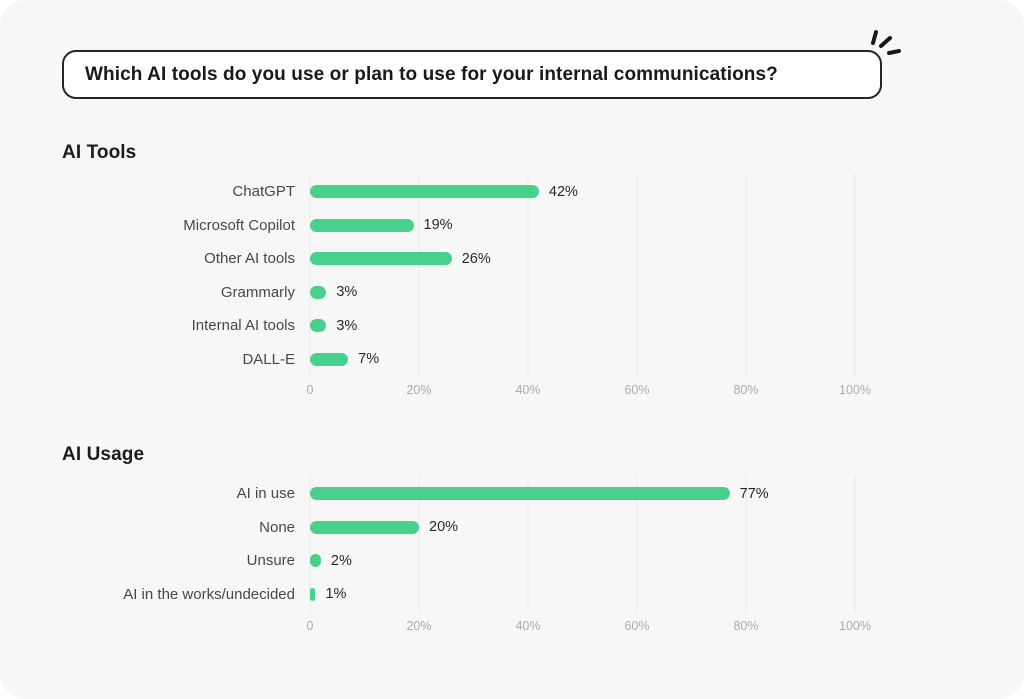  What do you see at coordinates (369, 359) in the screenshot?
I see `value-label: 7%` at bounding box center [369, 359].